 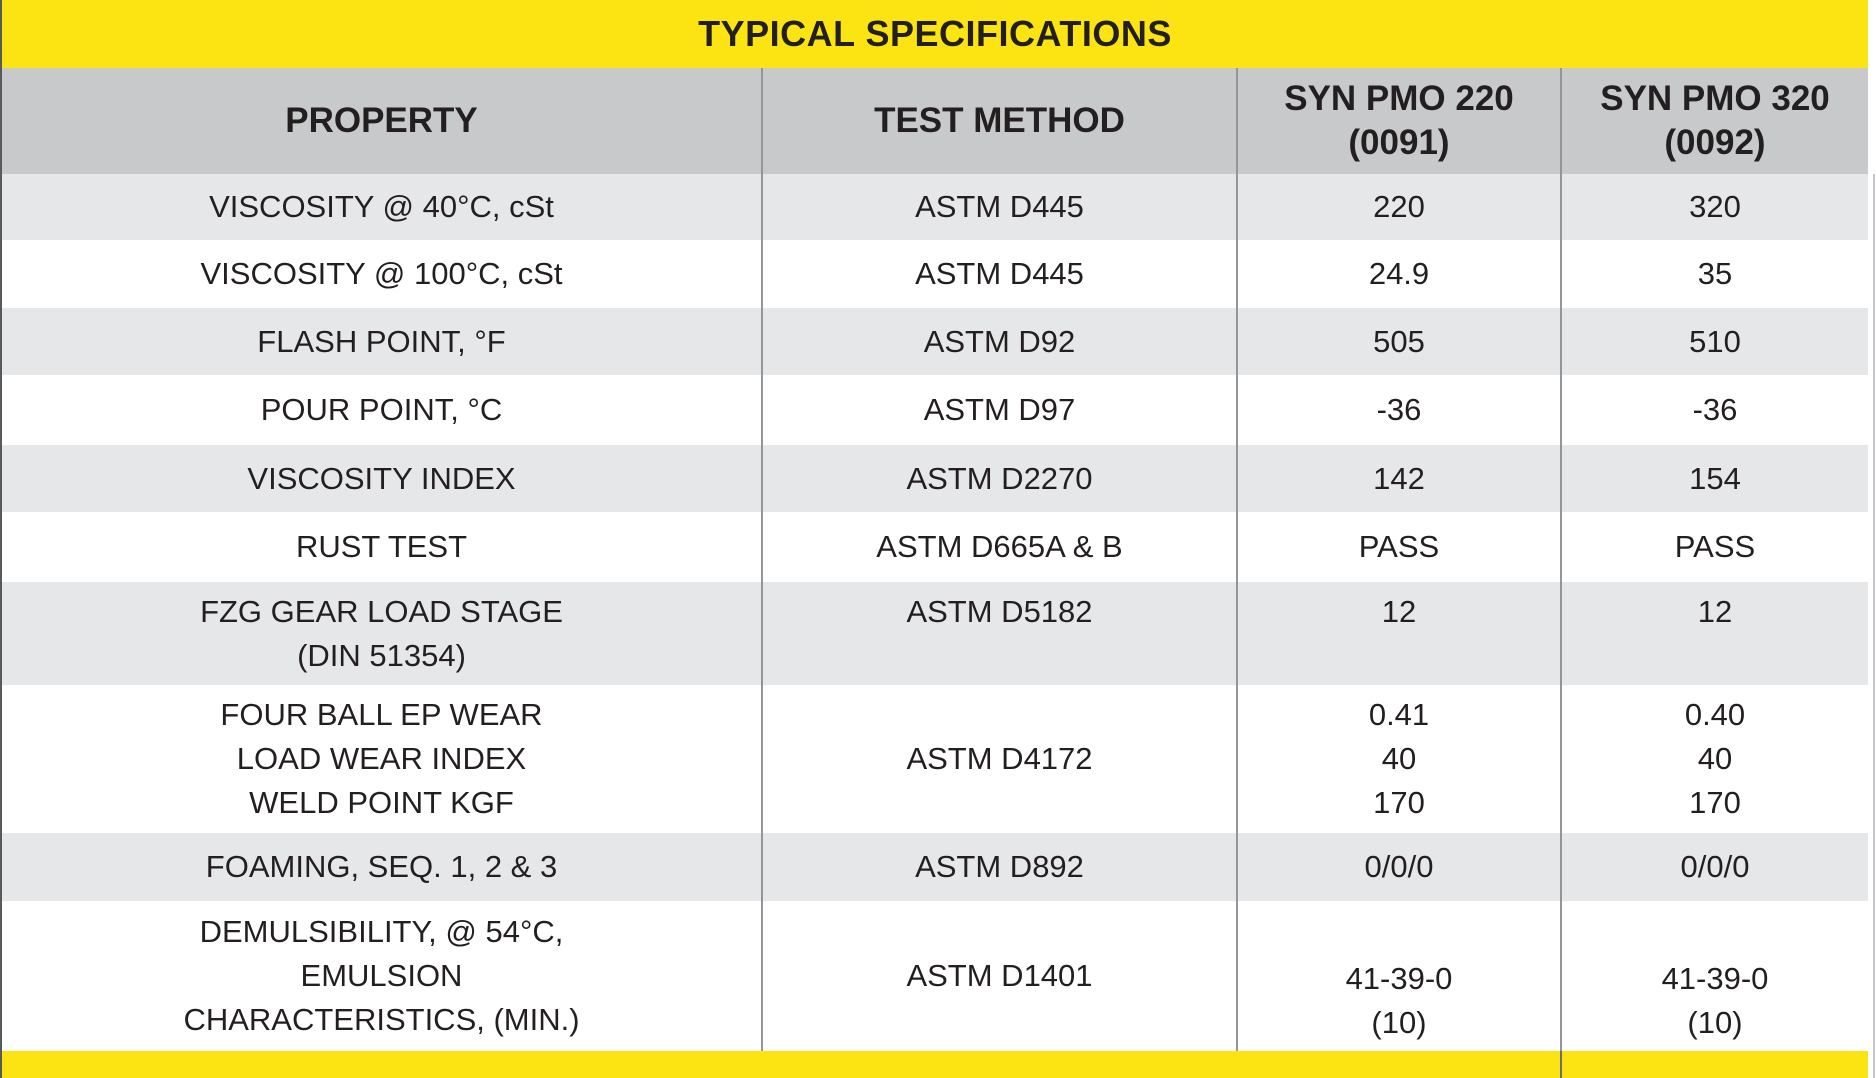 What do you see at coordinates (1398, 341) in the screenshot?
I see `value-cell-pmo220: 505` at bounding box center [1398, 341].